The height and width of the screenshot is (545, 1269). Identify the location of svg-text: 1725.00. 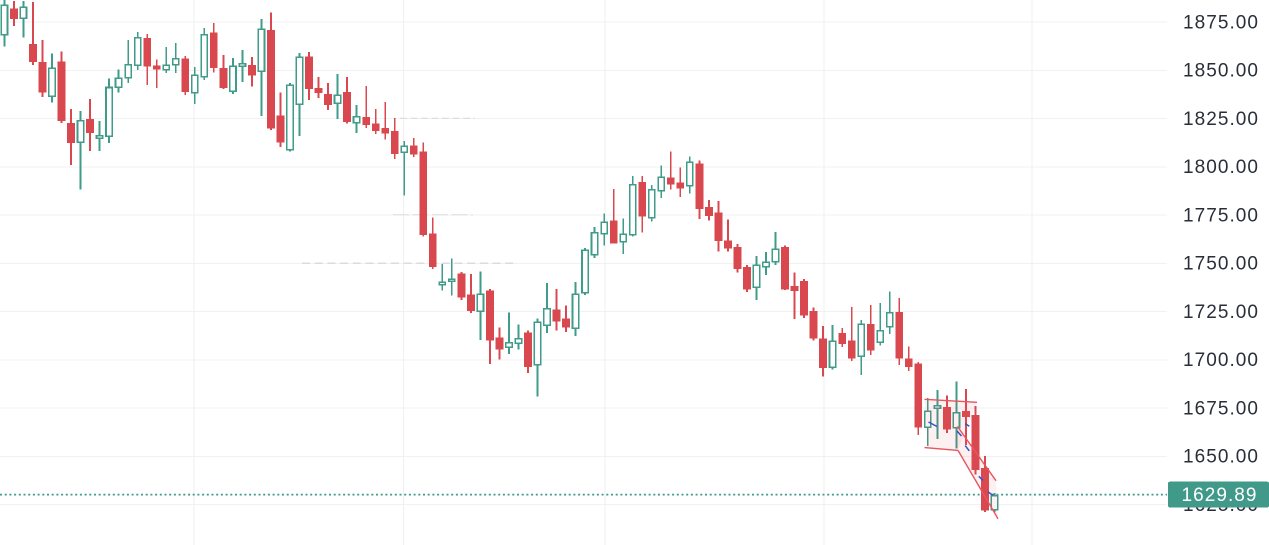
(1221, 312).